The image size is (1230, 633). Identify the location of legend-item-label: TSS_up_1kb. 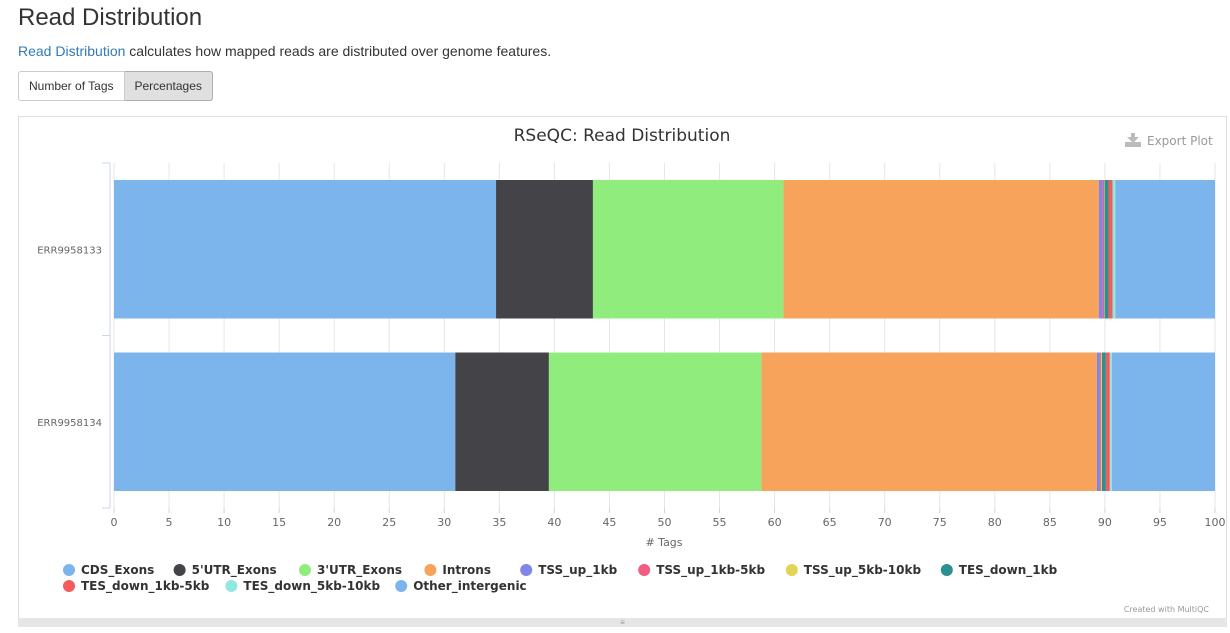
(577, 570).